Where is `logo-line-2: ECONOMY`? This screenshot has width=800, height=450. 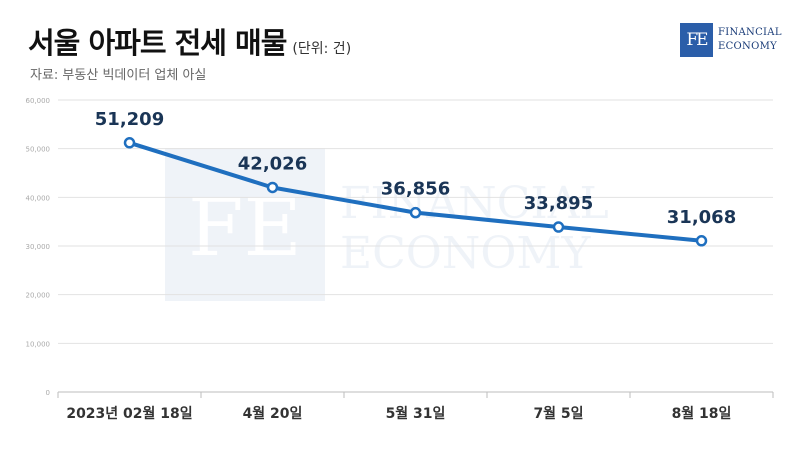 logo-line-2: ECONOMY is located at coordinates (748, 46).